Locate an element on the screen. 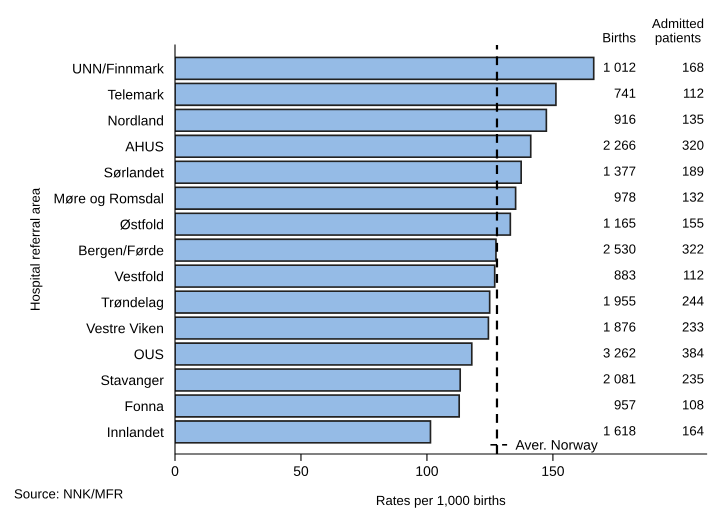  x-tick-label: 50 is located at coordinates (301, 471).